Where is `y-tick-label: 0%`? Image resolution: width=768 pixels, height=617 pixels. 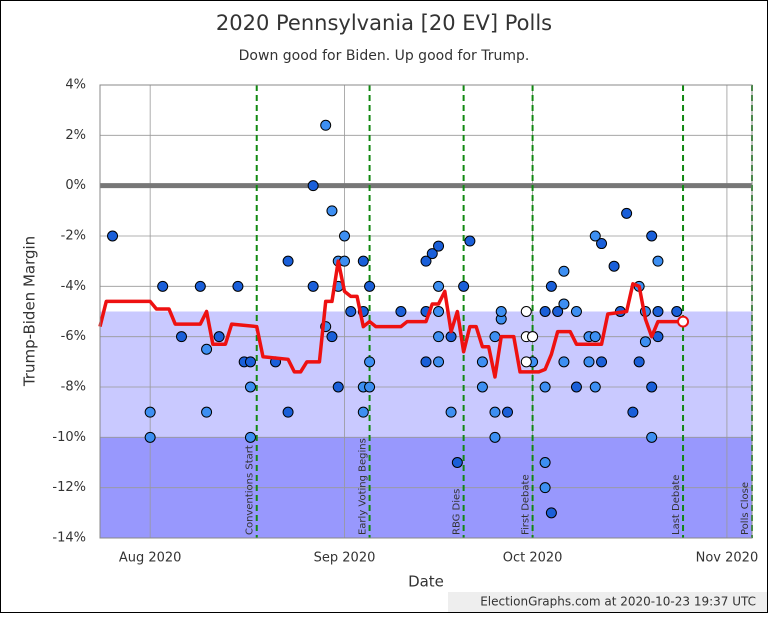 y-tick-label: 0% is located at coordinates (75, 185).